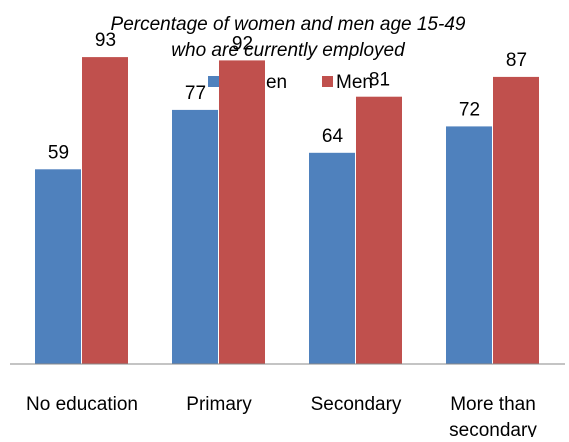  What do you see at coordinates (288, 50) in the screenshot?
I see `chart-subtitle: who are currently employed` at bounding box center [288, 50].